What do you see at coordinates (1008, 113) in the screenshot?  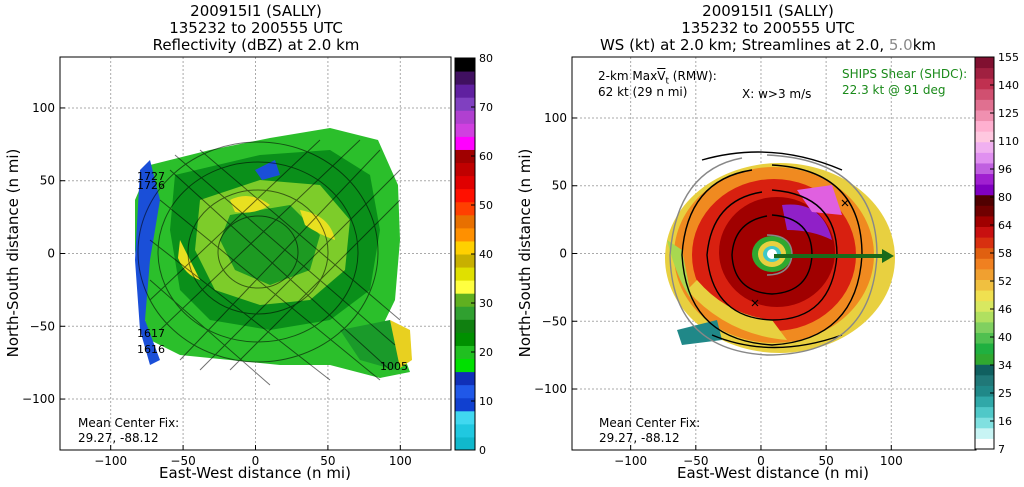 I see `right-colorbar-label: 125` at bounding box center [1008, 113].